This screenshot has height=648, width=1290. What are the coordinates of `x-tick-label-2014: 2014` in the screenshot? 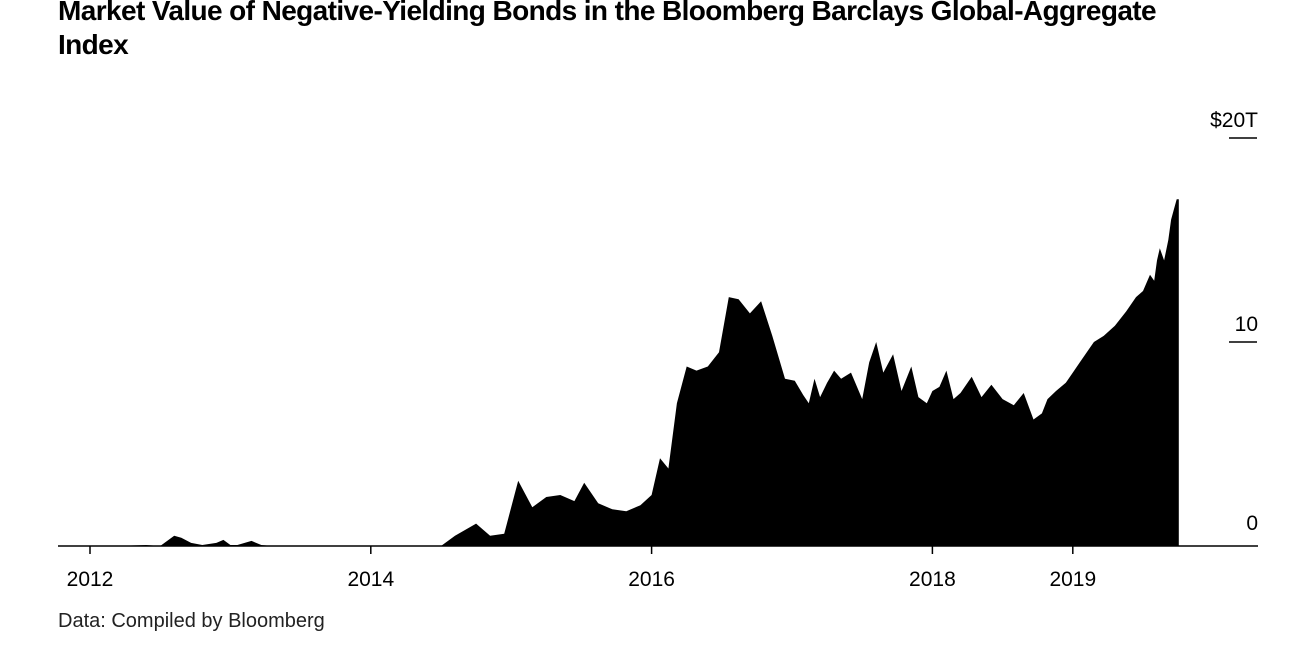 It's located at (370, 579).